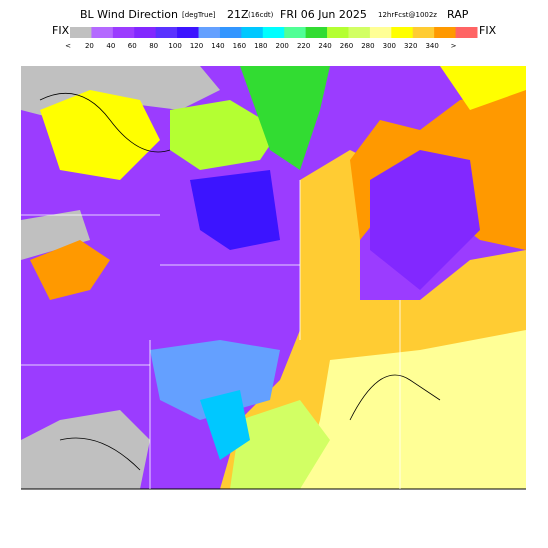 This screenshot has width=548, height=548. What do you see at coordinates (346, 46) in the screenshot?
I see `colorbar-label: 260` at bounding box center [346, 46].